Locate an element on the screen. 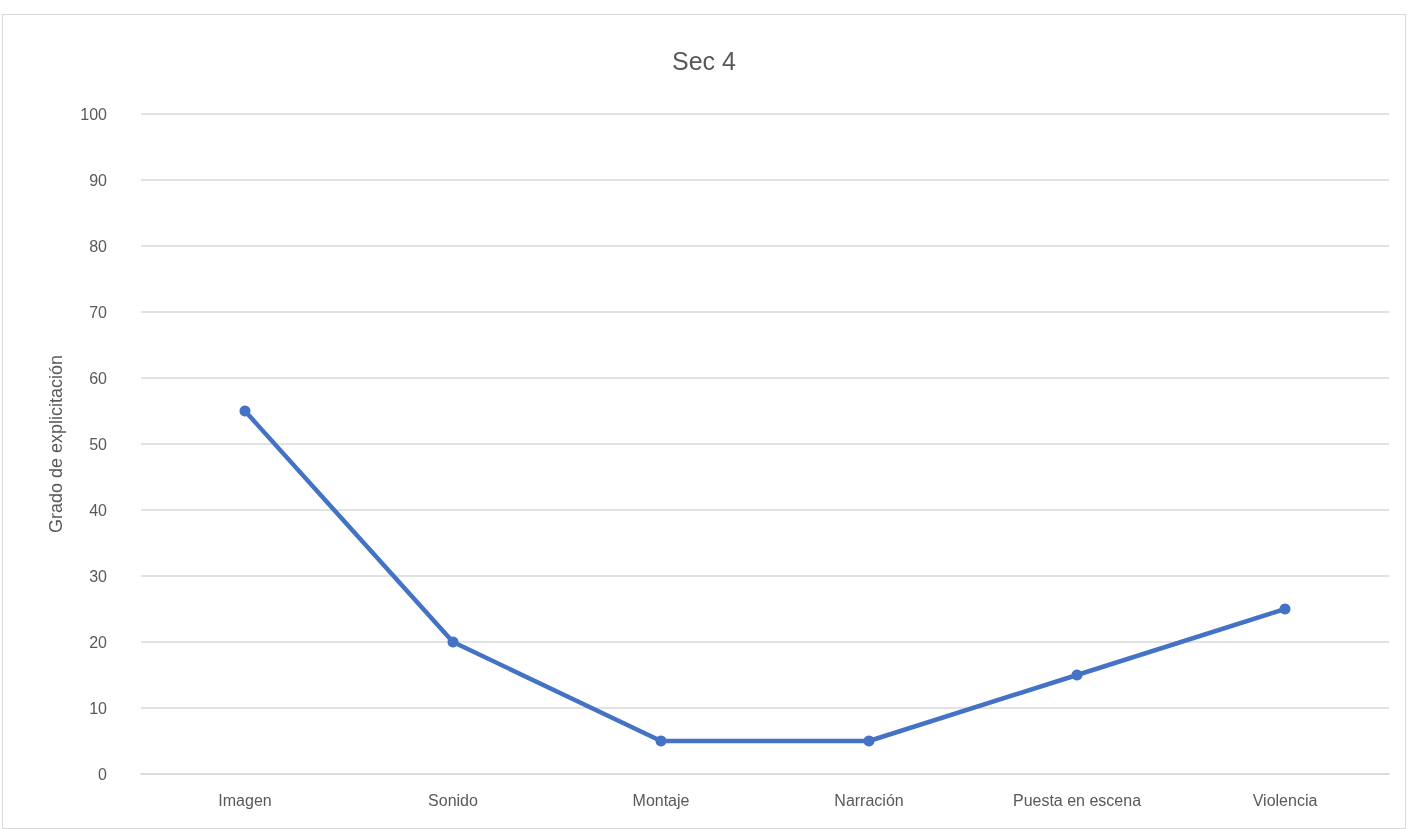 The height and width of the screenshot is (829, 1408). y-tick-label: 70 is located at coordinates (98, 312).